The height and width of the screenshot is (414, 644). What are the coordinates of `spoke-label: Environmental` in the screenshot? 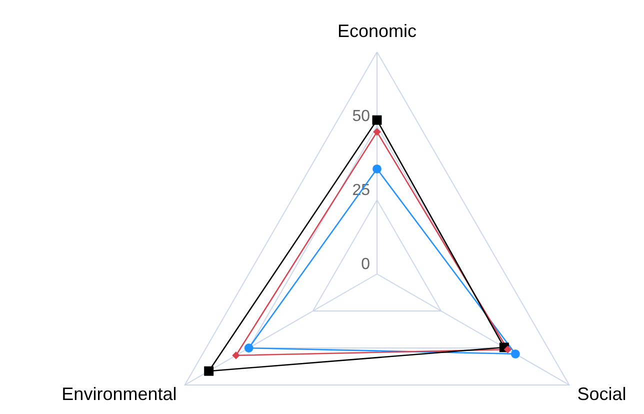 It's located at (119, 394).